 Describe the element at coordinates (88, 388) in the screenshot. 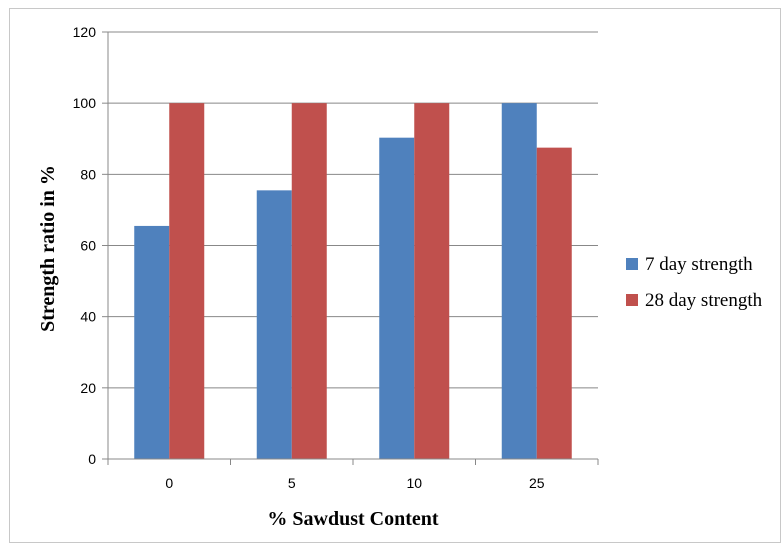

I see `y-tick-label: 20` at that location.